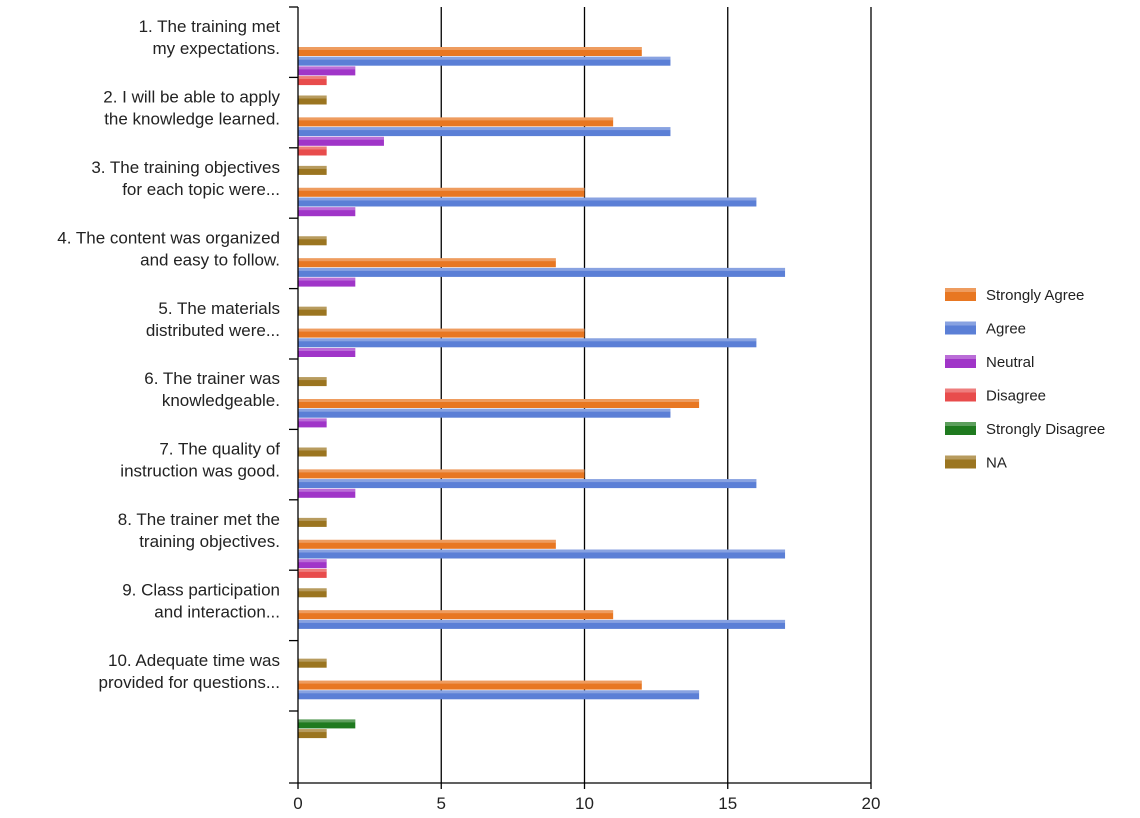 Image resolution: width=1140 pixels, height=818 pixels. I want to click on legend-item: Agree, so click(985, 329).